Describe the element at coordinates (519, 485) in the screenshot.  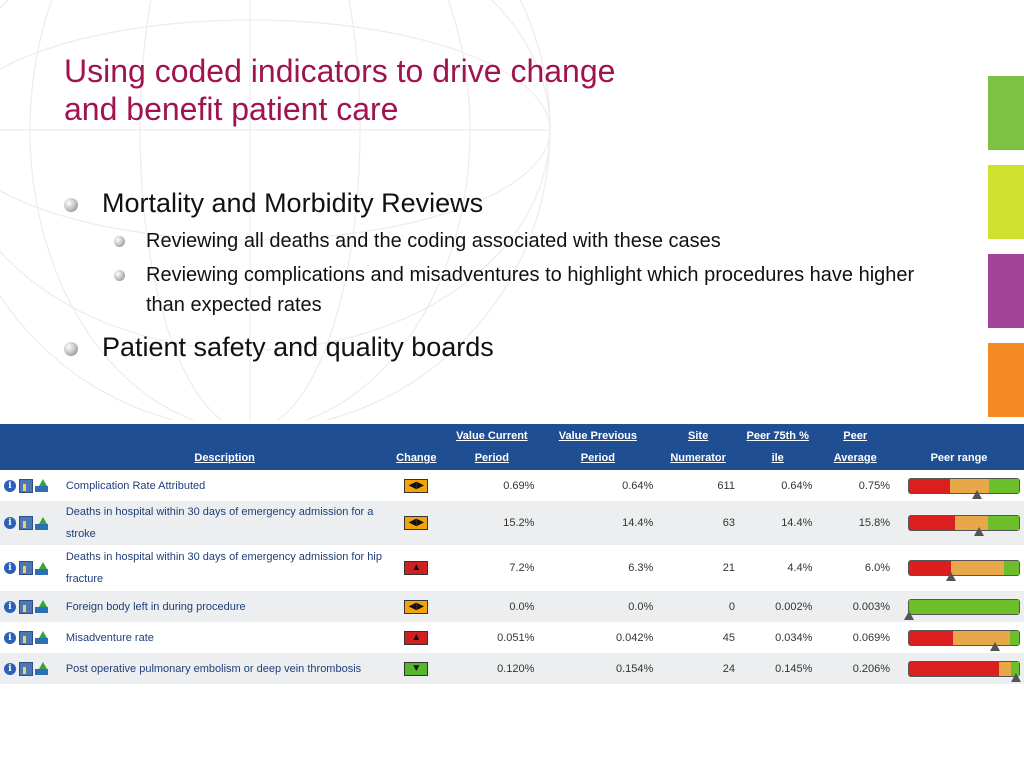
I see `value-current: 0.69%` at that location.